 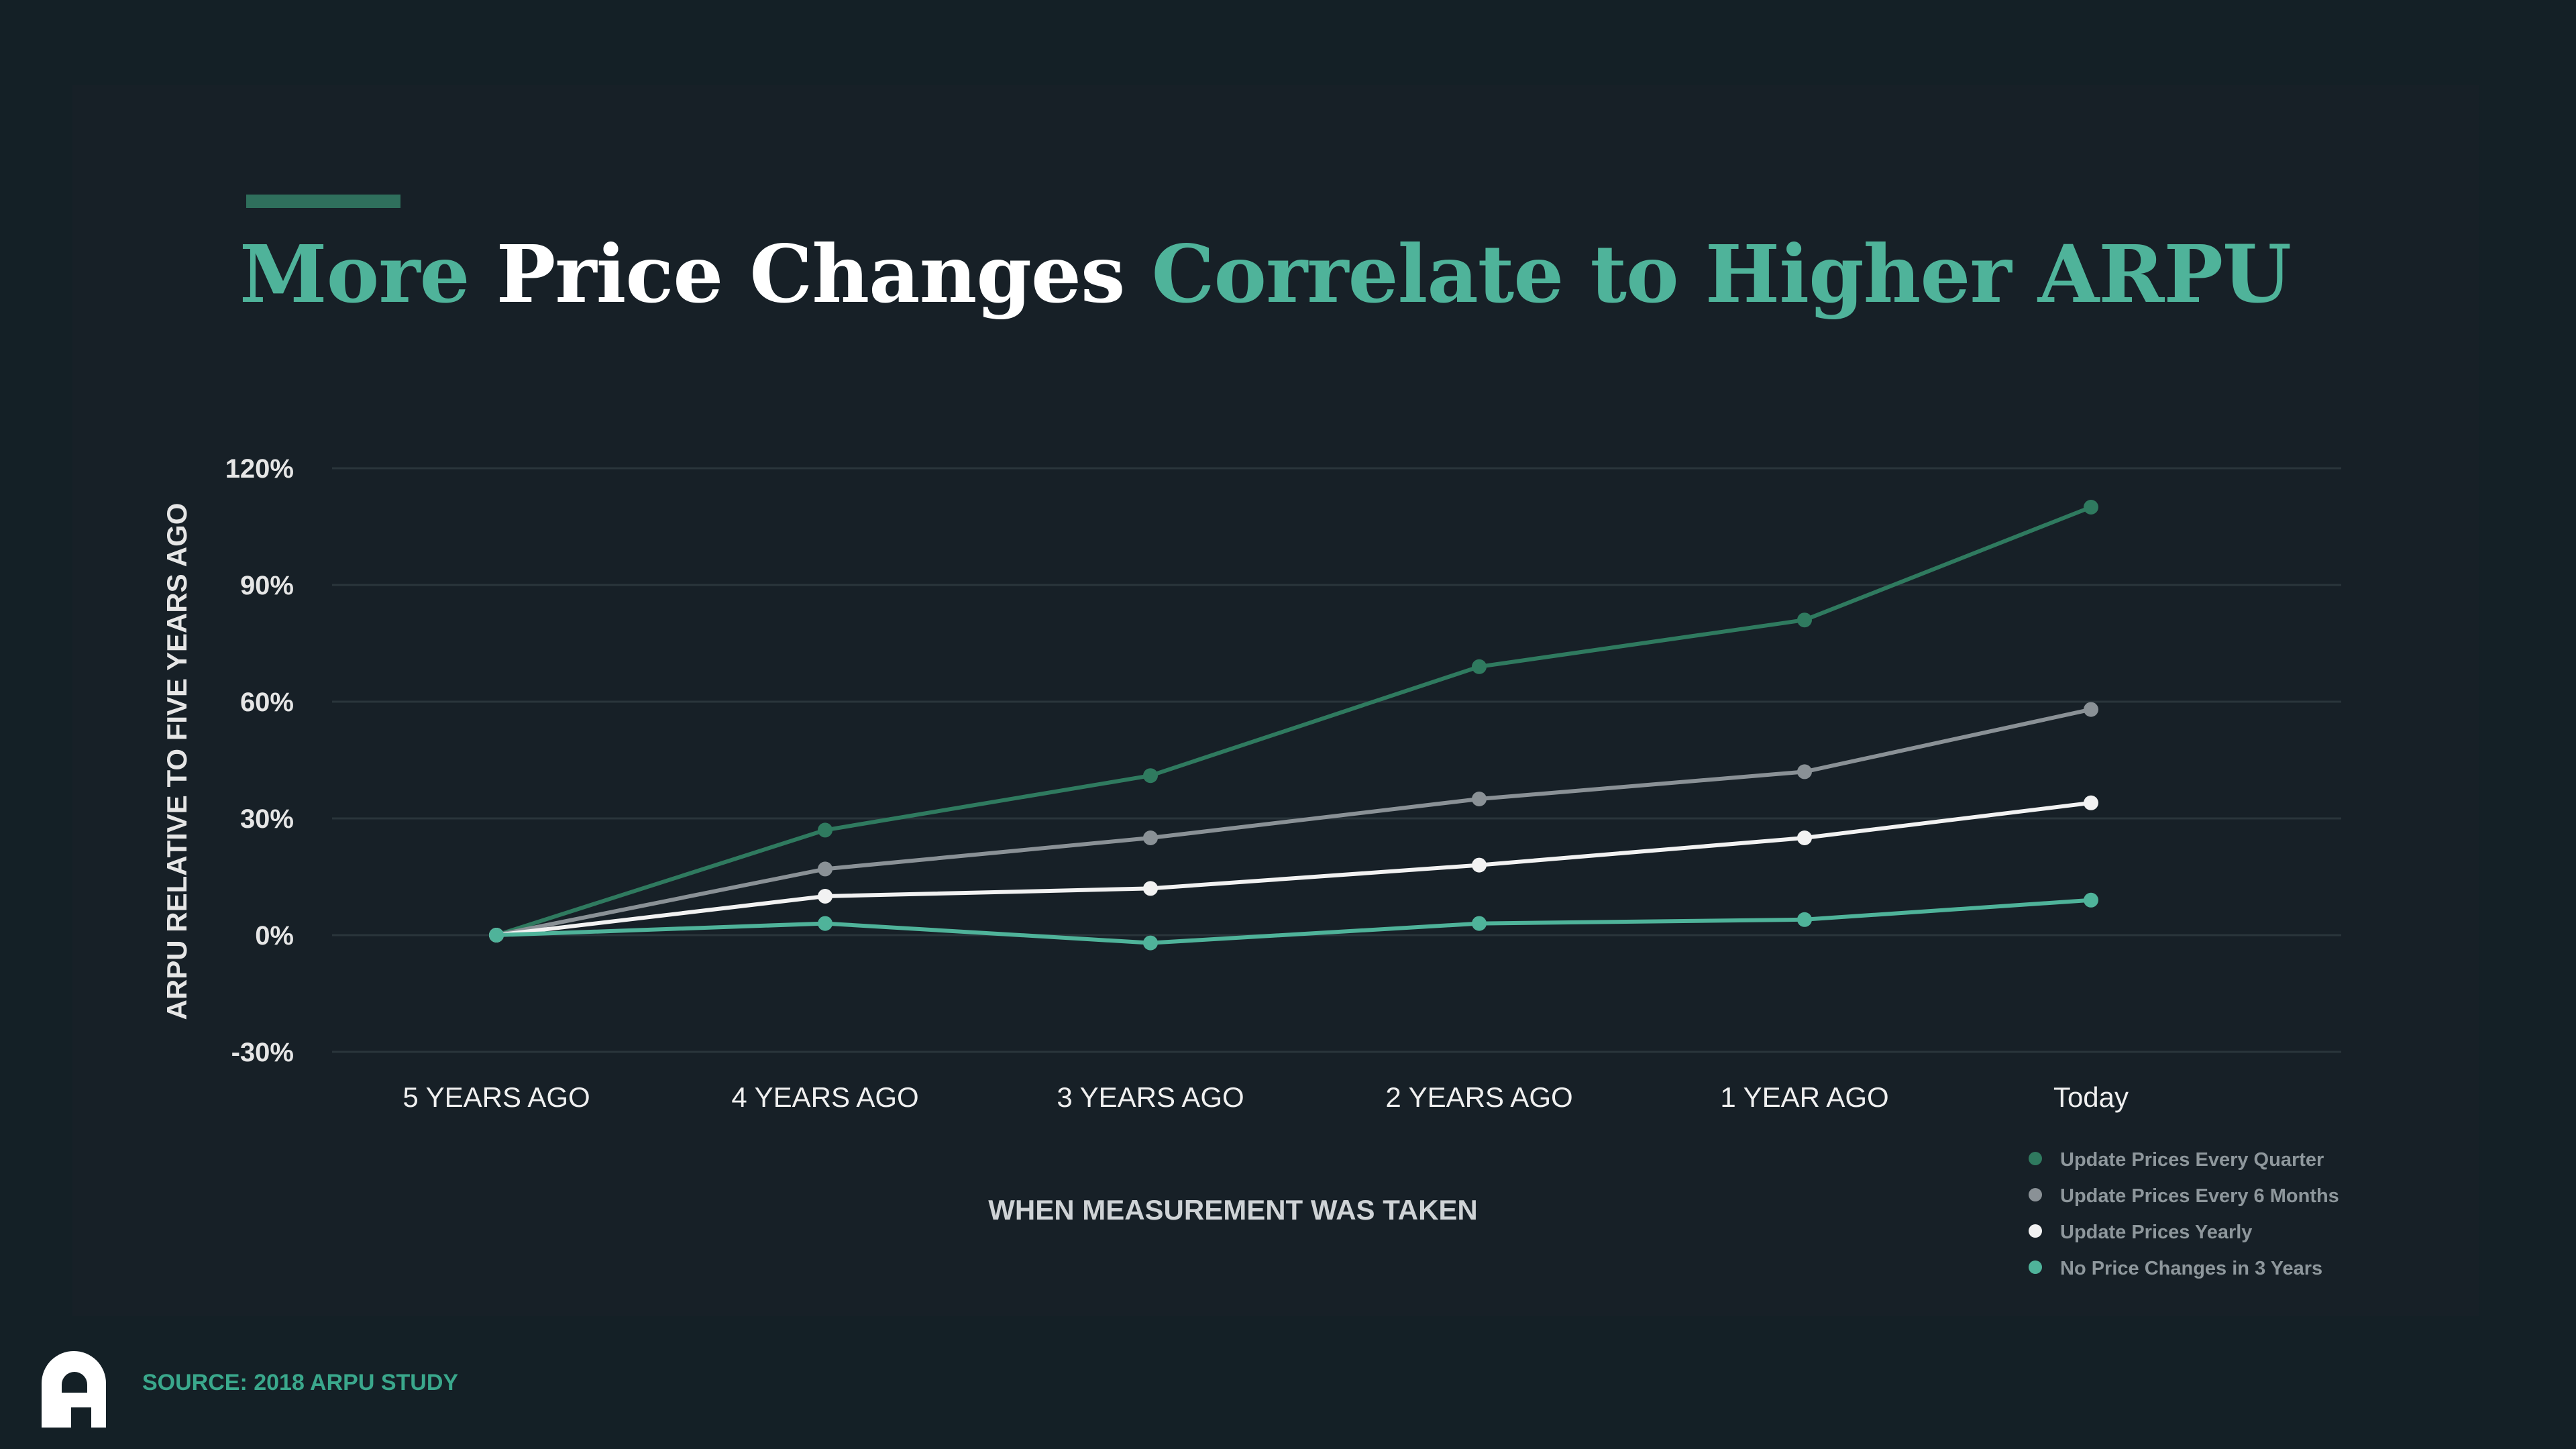 I want to click on title-part-more: More, so click(x=354, y=274).